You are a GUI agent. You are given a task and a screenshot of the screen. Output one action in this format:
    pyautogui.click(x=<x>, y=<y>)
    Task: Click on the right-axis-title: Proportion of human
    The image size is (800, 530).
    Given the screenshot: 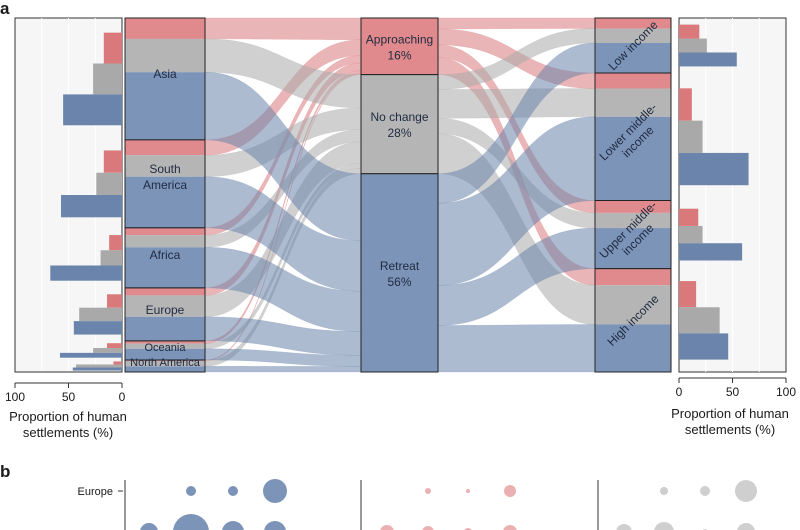 What is the action you would take?
    pyautogui.click(x=730, y=413)
    